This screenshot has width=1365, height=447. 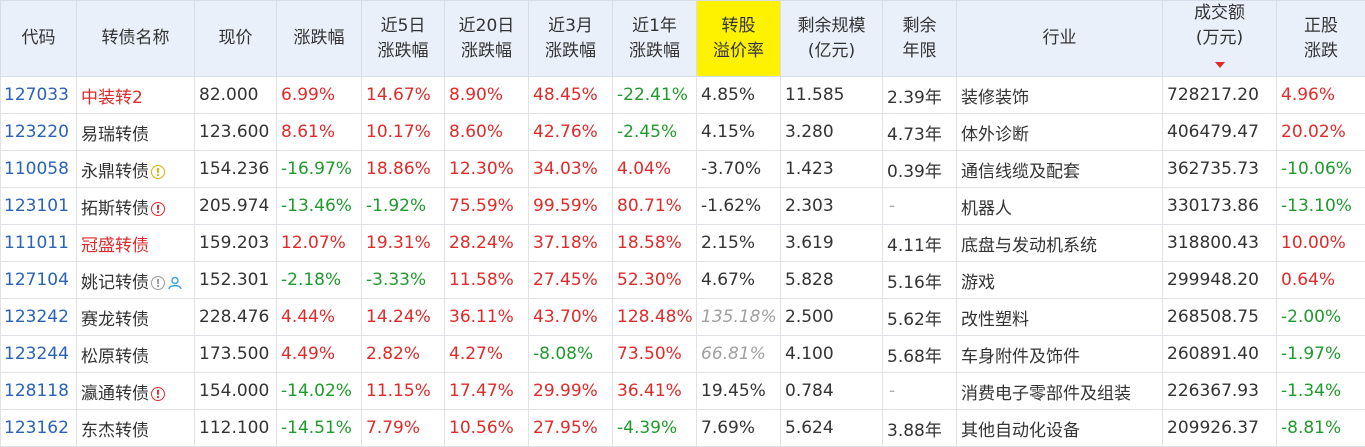 I want to click on years: 4.11年, so click(x=920, y=243).